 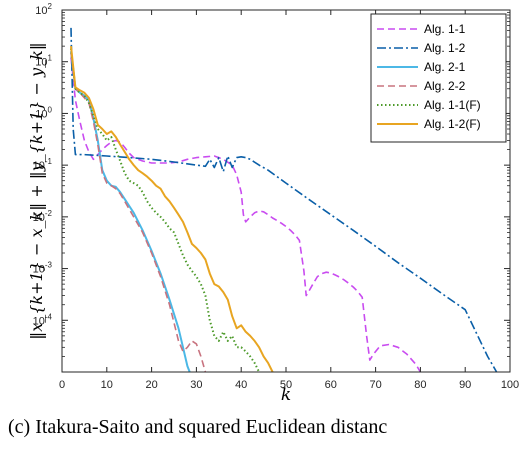 What do you see at coordinates (420, 385) in the screenshot?
I see `x-tick-label: 80` at bounding box center [420, 385].